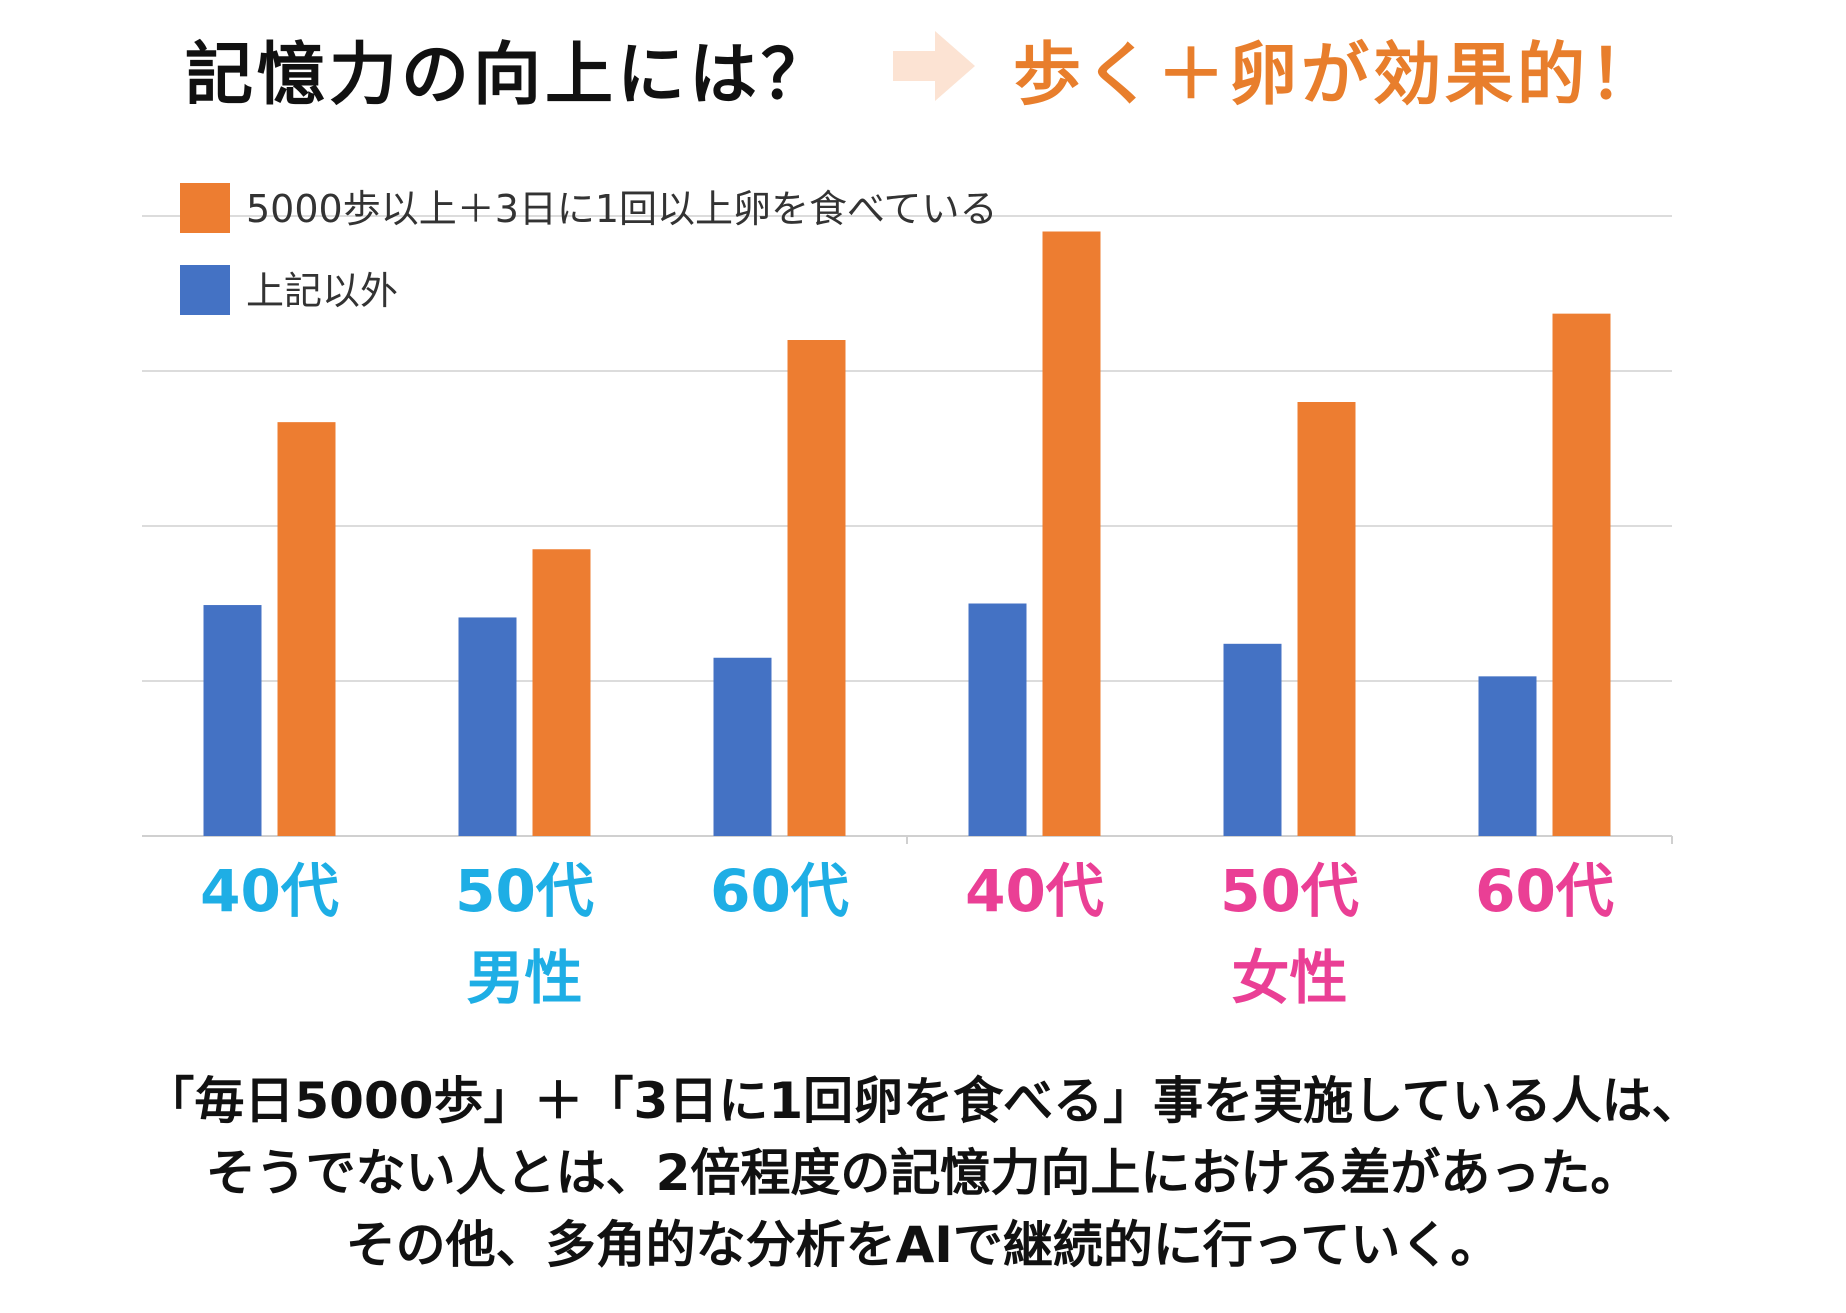 Image resolution: width=1846 pixels, height=1313 pixels. I want to click on category-label-3: 60代, so click(779, 891).